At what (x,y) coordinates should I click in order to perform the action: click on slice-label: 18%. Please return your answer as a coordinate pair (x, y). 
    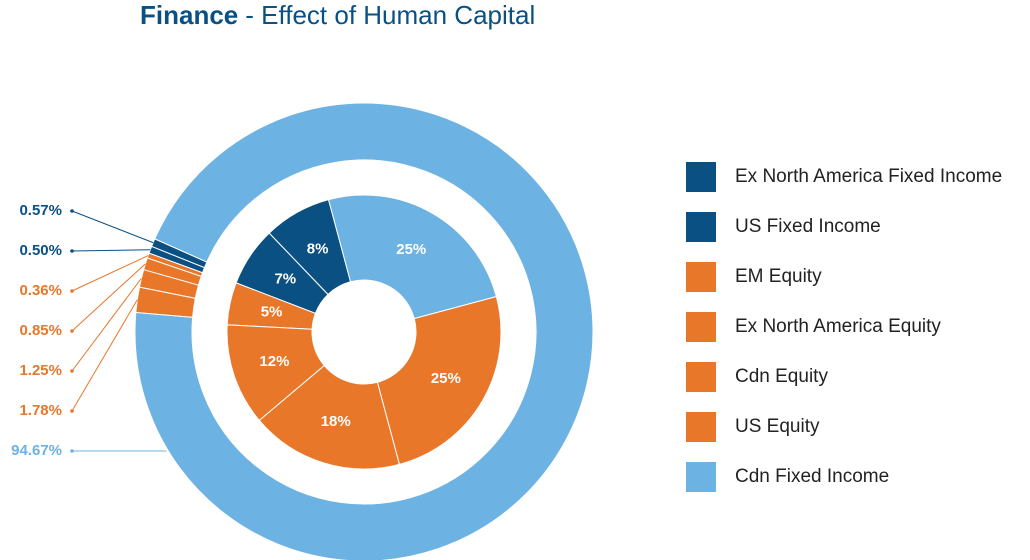
    Looking at the image, I should click on (336, 421).